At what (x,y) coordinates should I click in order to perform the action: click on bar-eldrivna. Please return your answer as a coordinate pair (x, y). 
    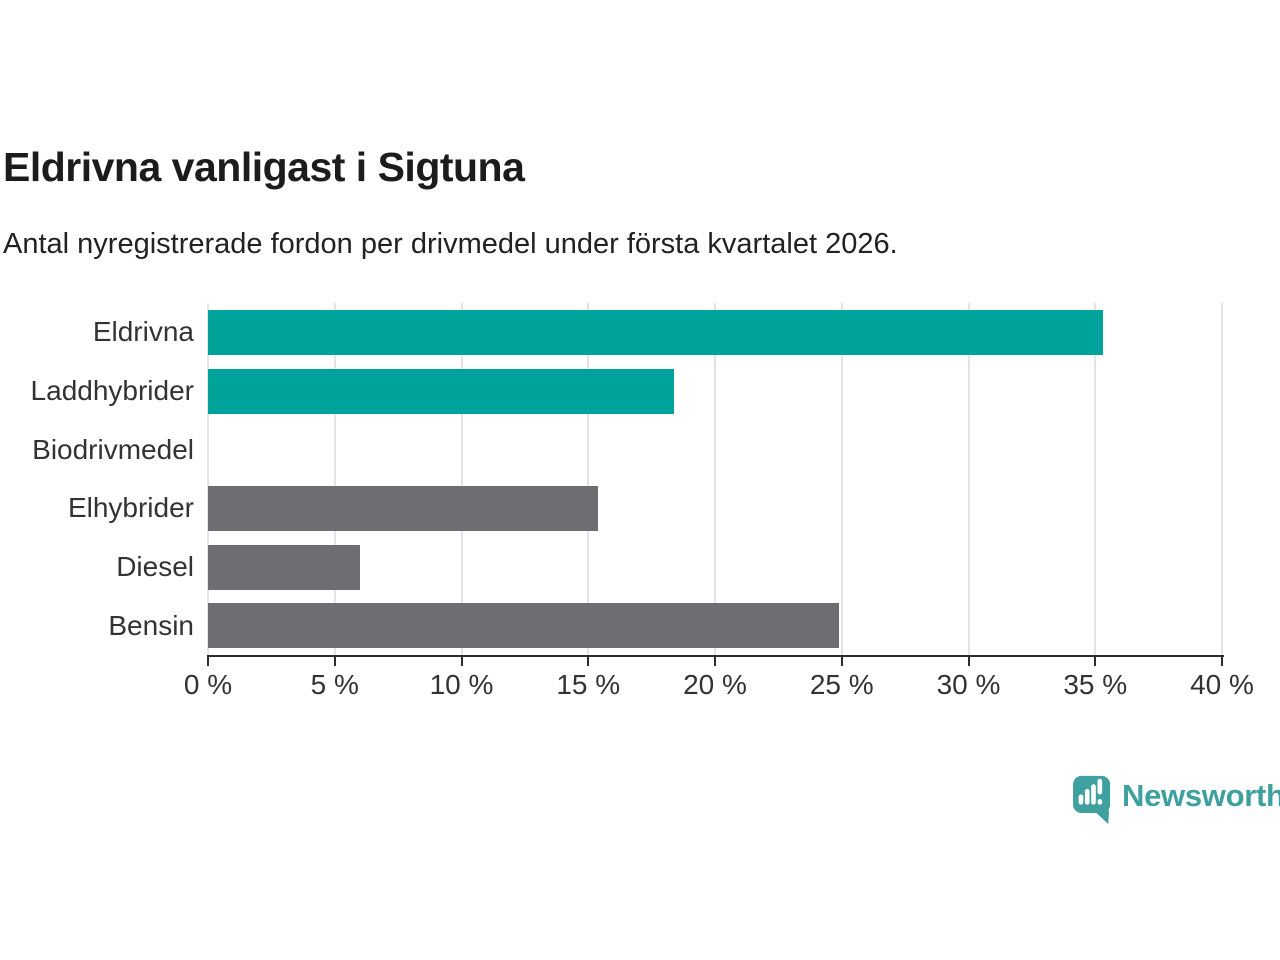
    Looking at the image, I should click on (655, 332).